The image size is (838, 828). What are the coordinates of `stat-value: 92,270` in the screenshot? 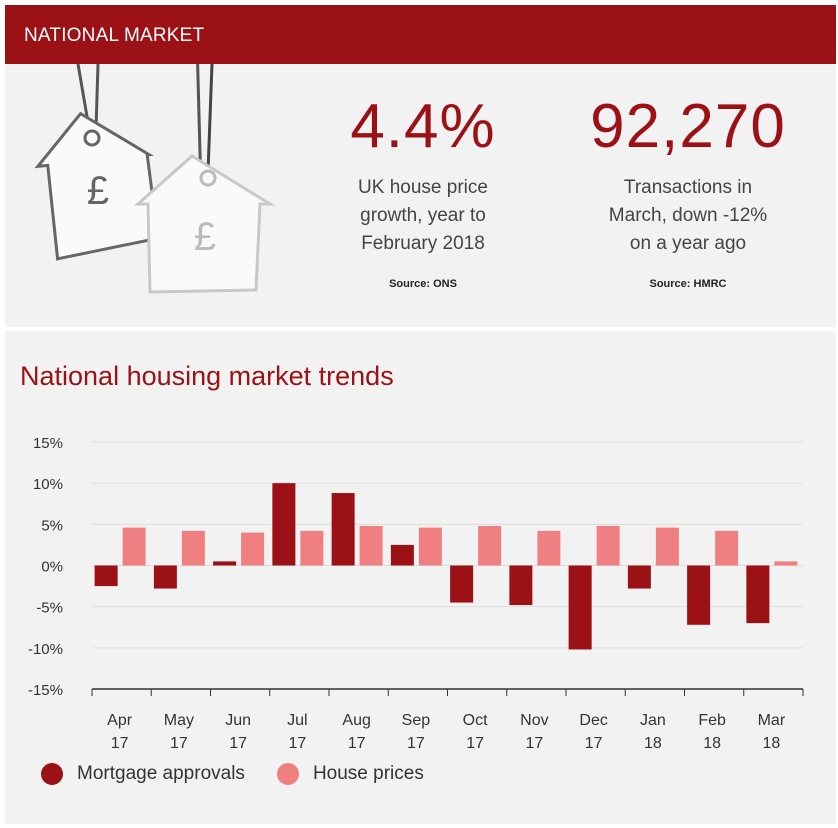 It's located at (688, 126).